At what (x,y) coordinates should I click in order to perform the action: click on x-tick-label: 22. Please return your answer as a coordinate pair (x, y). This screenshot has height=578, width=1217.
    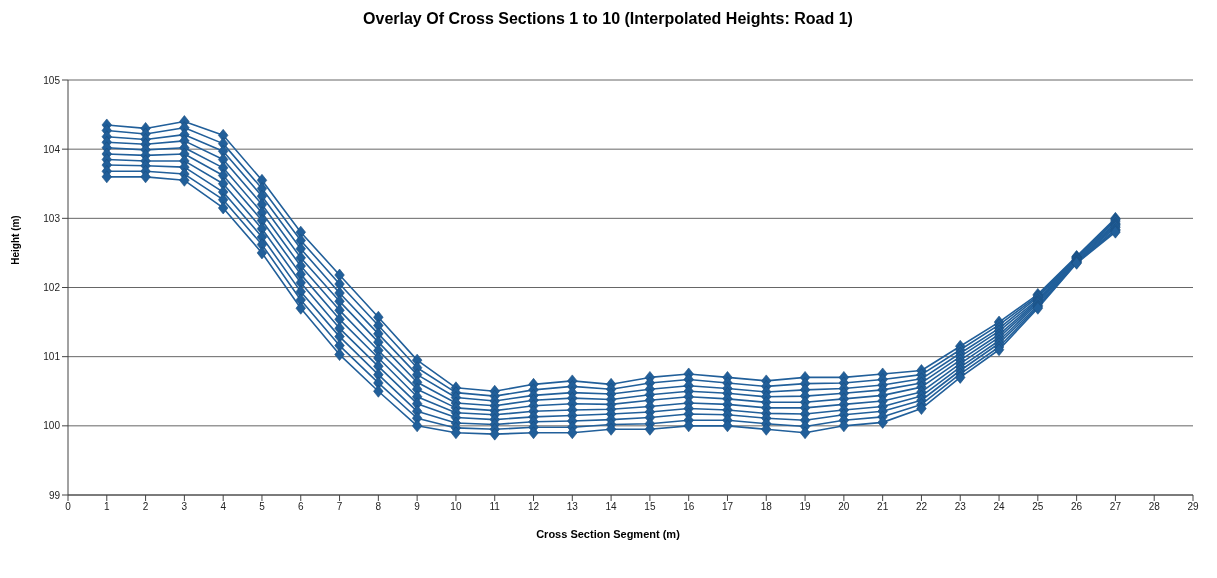
    Looking at the image, I should click on (921, 507).